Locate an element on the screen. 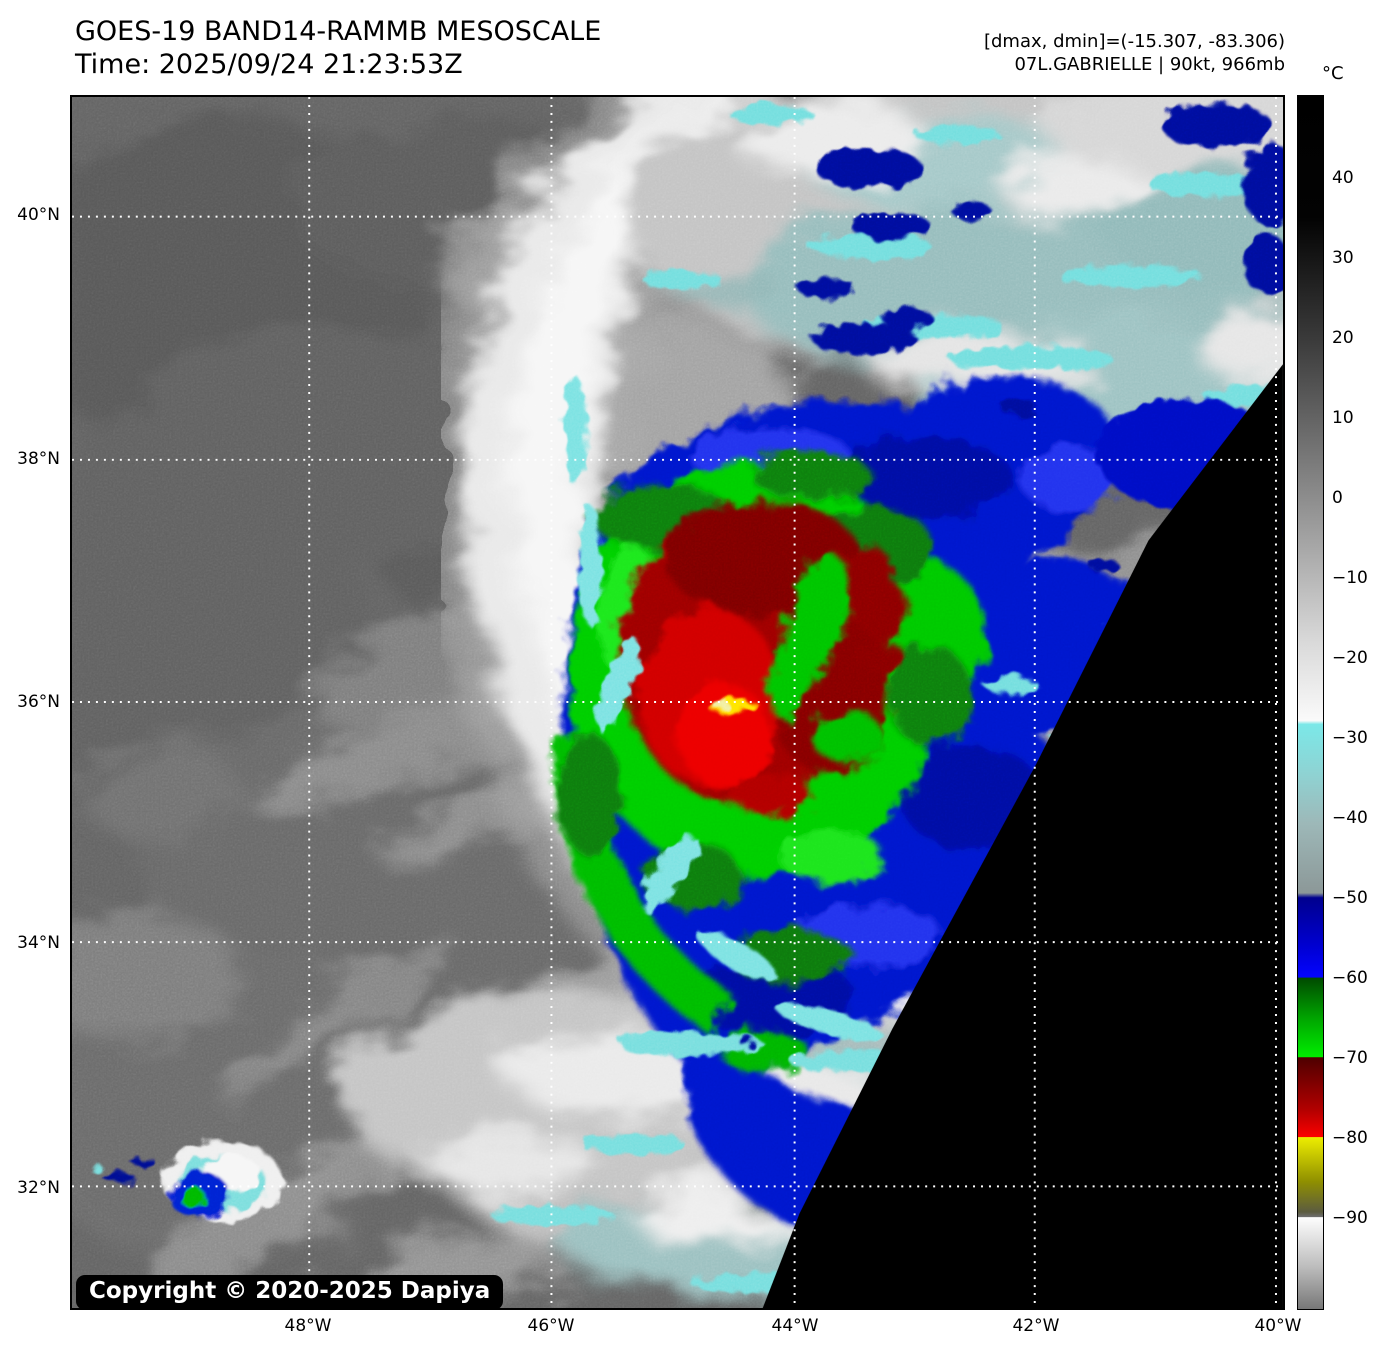 The width and height of the screenshot is (1389, 1359). page-title: GOES-19 BAND14-RAMMB MESOSCALE is located at coordinates (338, 31).